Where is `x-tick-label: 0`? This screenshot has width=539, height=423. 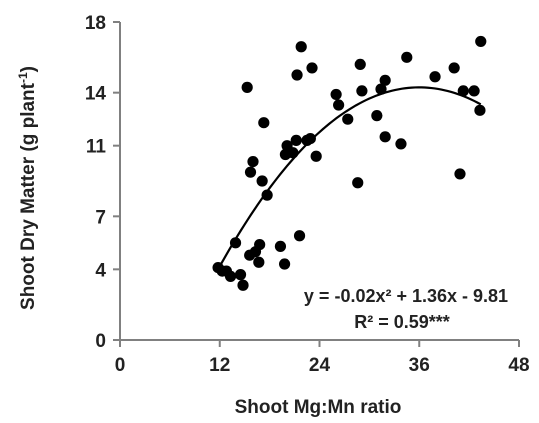
x-tick-label: 0 is located at coordinates (120, 365).